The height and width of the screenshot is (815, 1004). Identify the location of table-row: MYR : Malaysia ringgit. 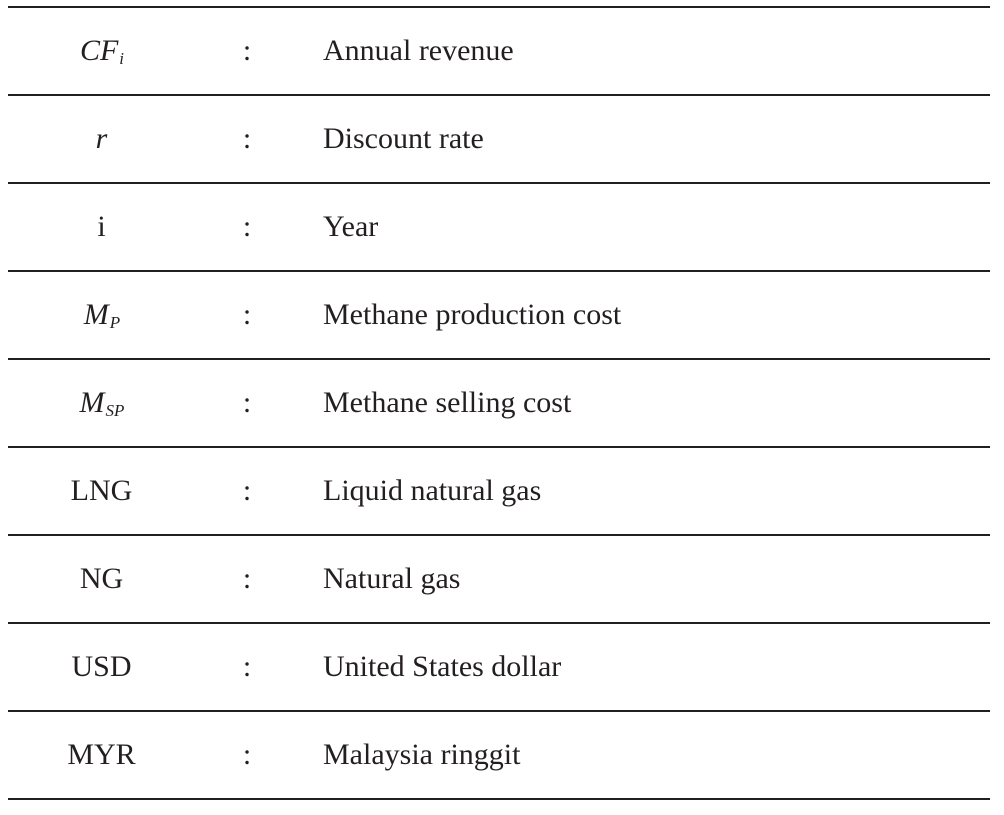
(499, 755).